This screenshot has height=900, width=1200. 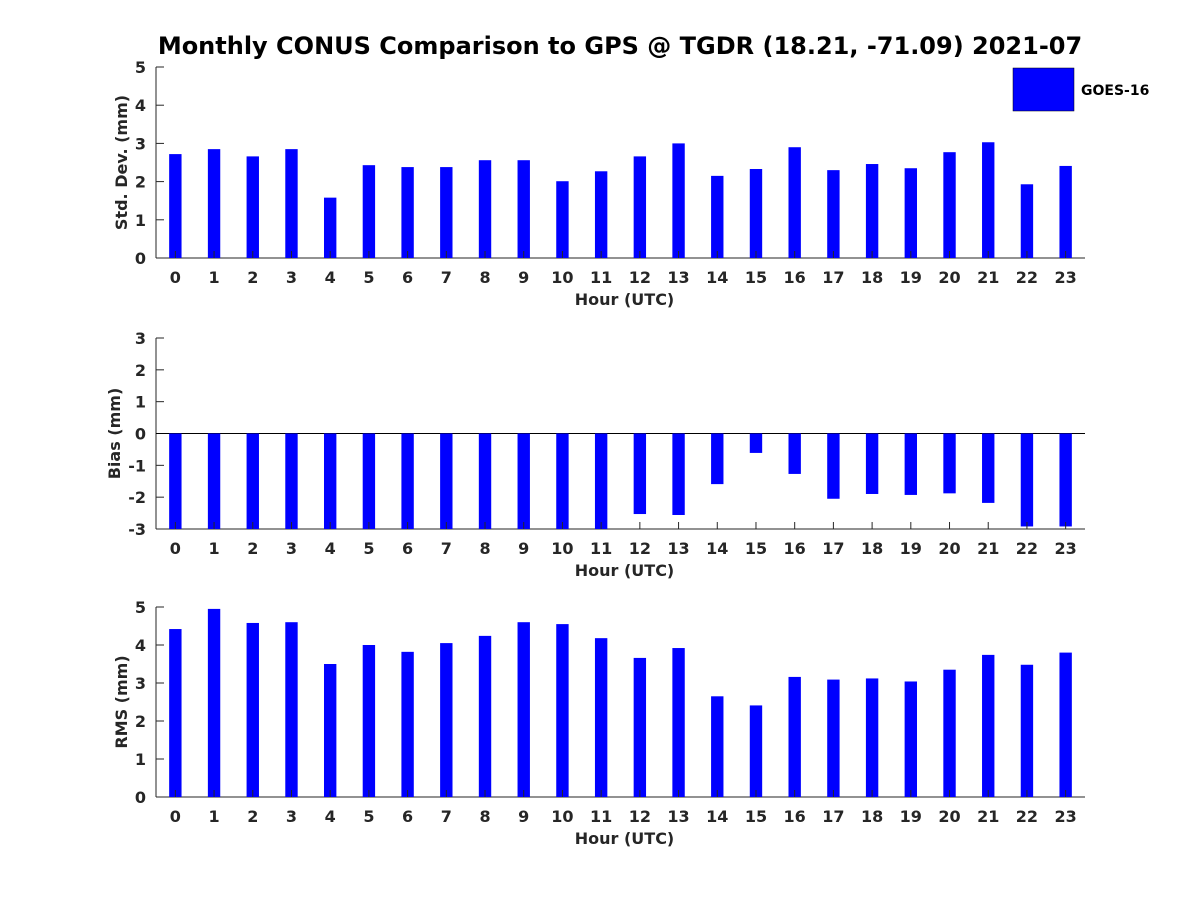 What do you see at coordinates (601, 816) in the screenshot?
I see `rms-x-tick-label: 11` at bounding box center [601, 816].